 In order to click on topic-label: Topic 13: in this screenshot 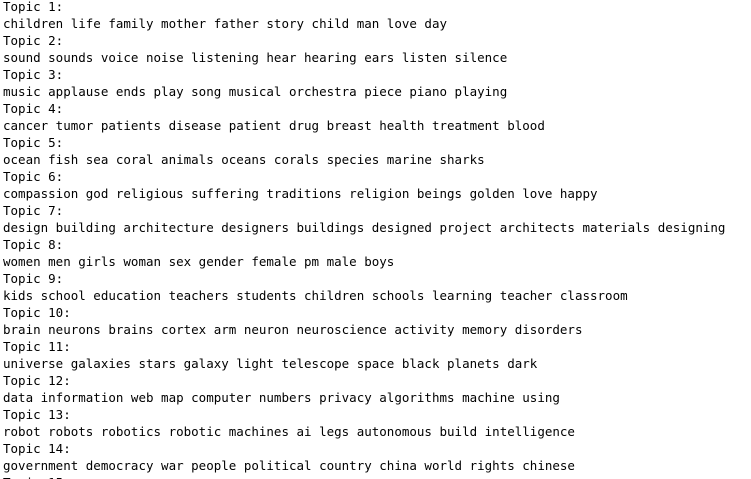, I will do `click(37, 414)`.